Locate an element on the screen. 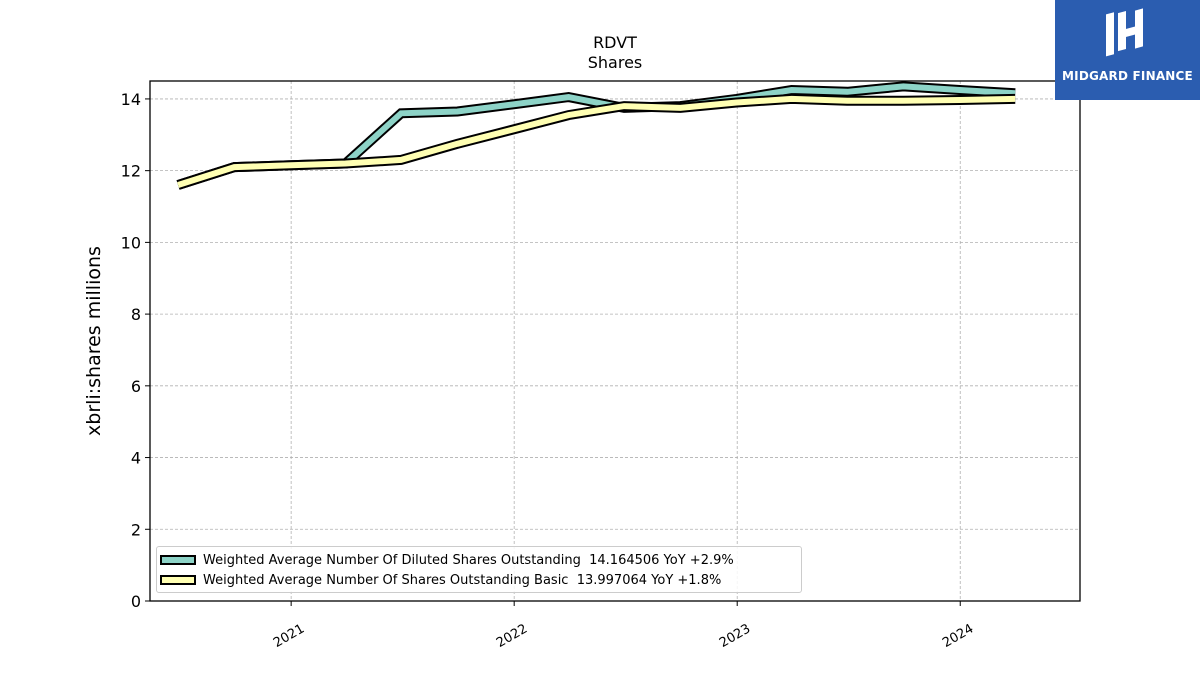 This screenshot has width=1200, height=675. chart-title: RDVT is located at coordinates (615, 42).